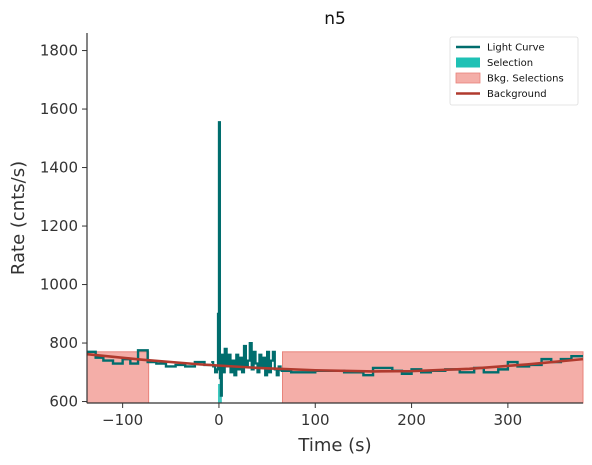 The width and height of the screenshot is (592, 465). Describe the element at coordinates (411, 420) in the screenshot. I see `x-tick-label: 200` at that location.